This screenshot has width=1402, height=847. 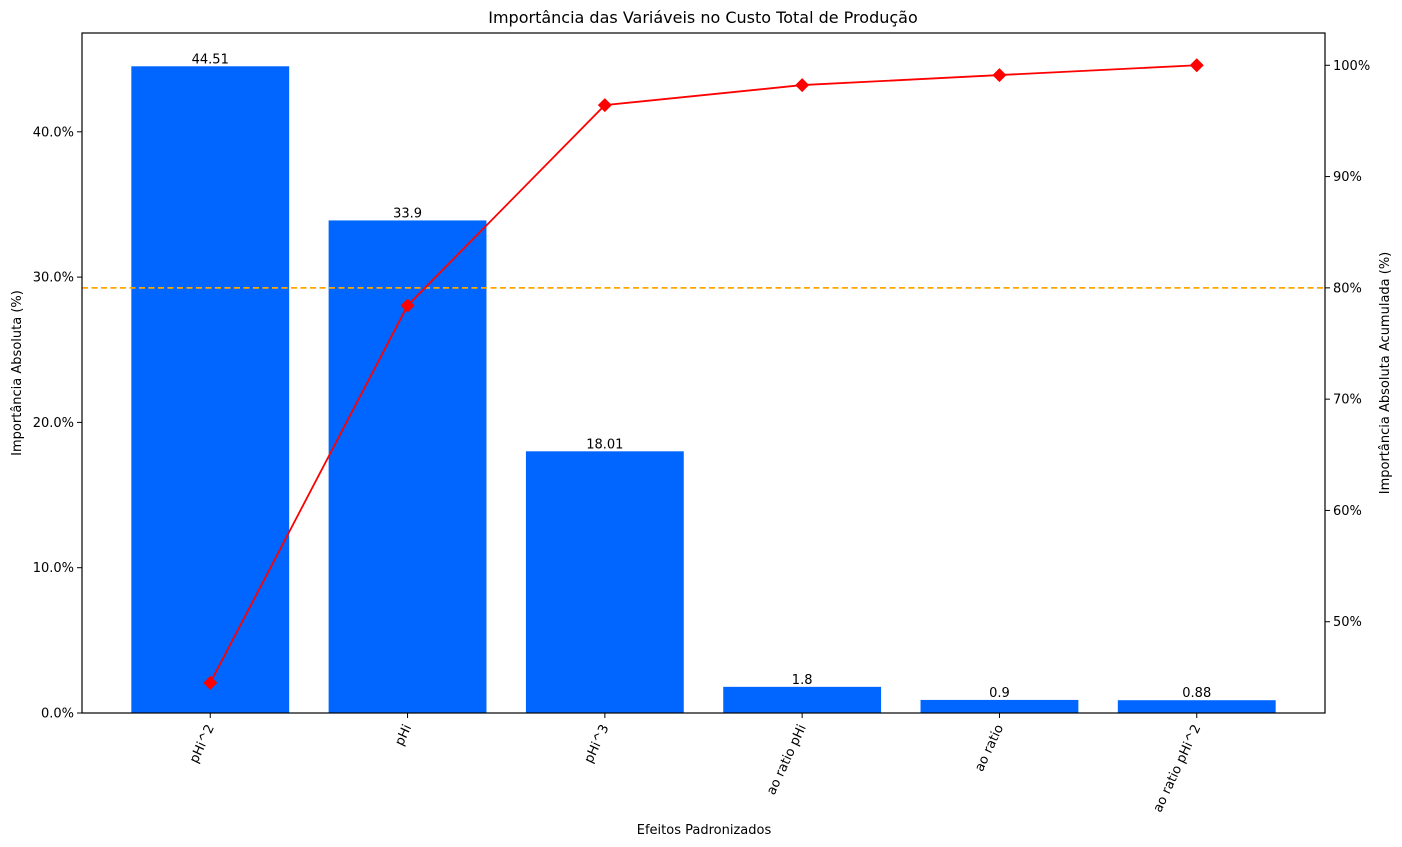 I want to click on y2-tick-label: 50%, so click(x=1347, y=622).